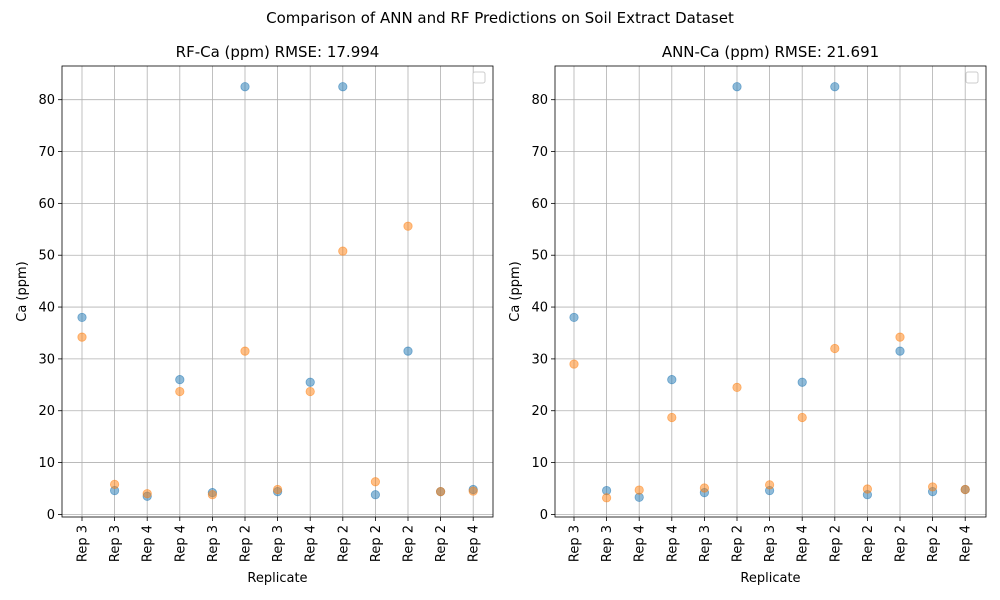 The width and height of the screenshot is (1000, 600). I want to click on series-predicted, so click(769, 417).